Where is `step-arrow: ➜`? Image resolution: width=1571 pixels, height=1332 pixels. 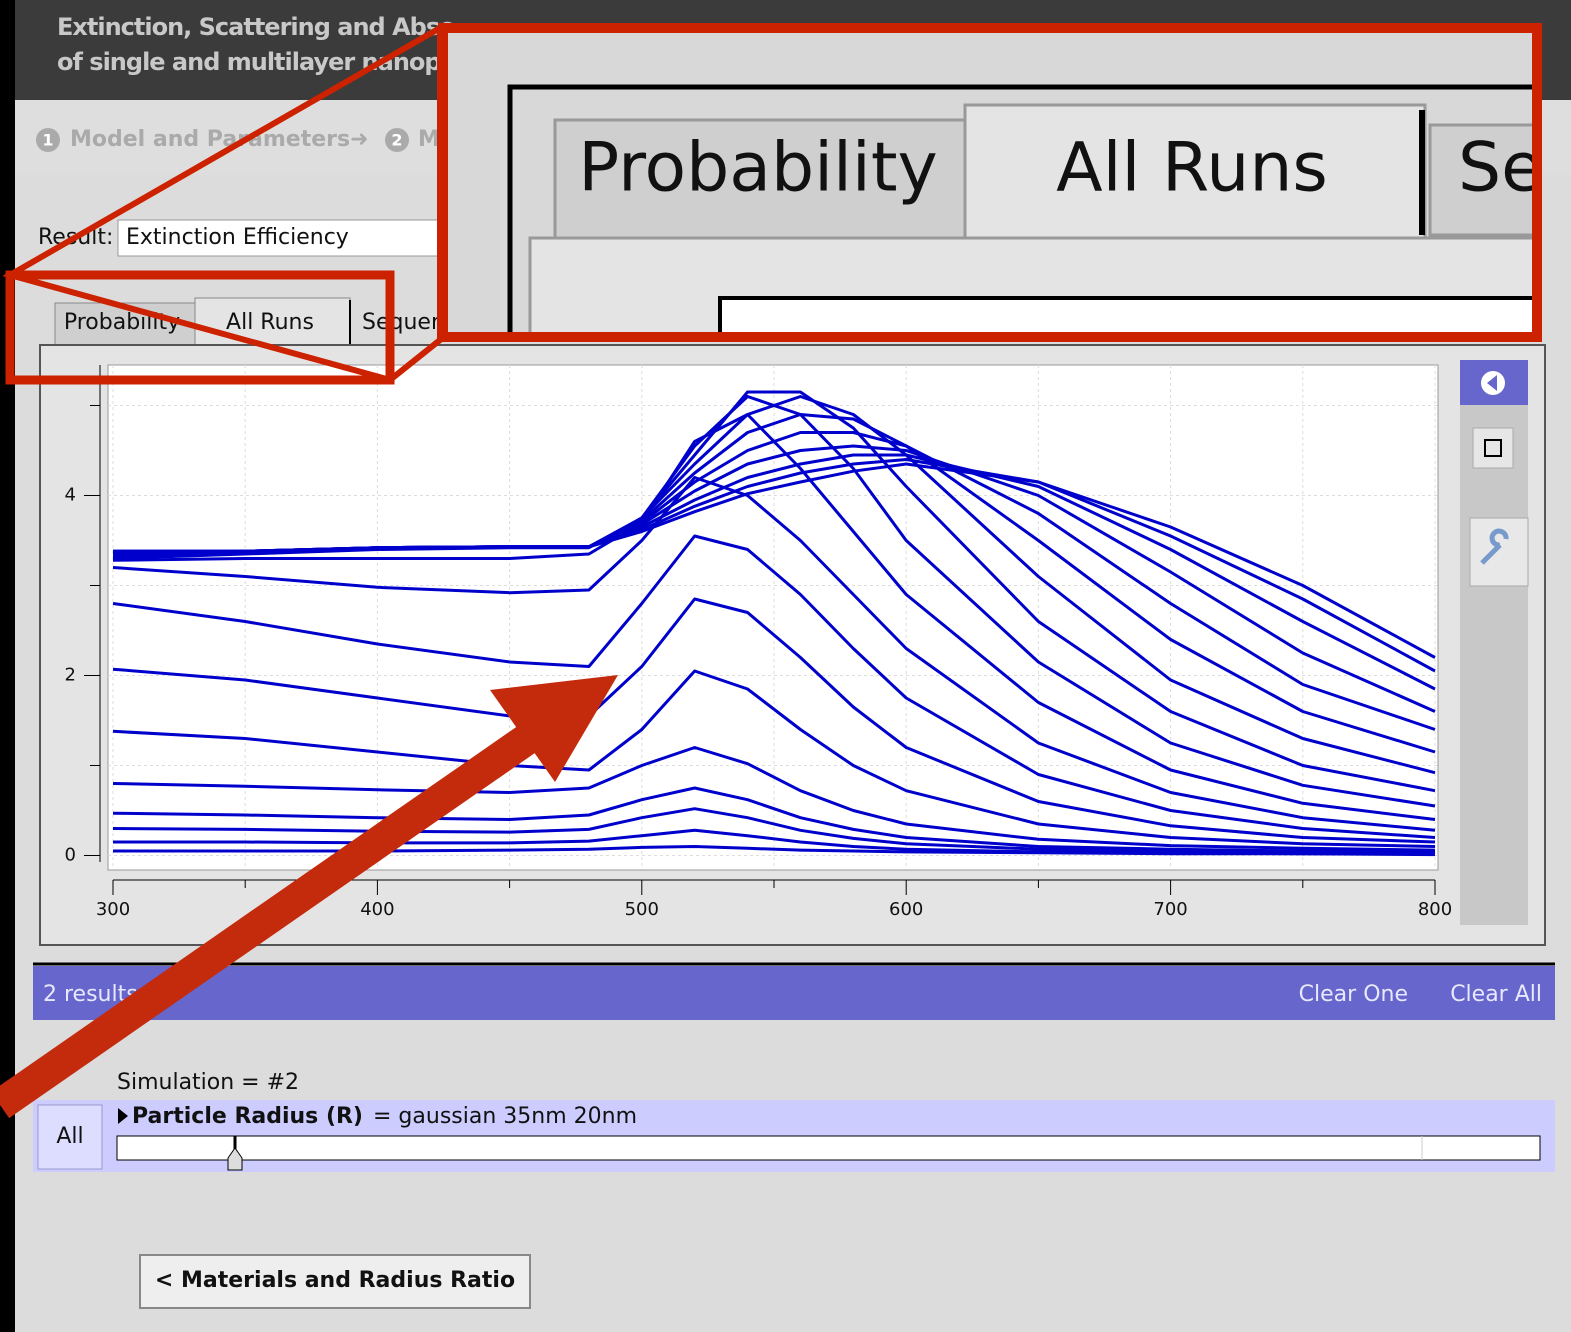 step-arrow: ➜ is located at coordinates (359, 139).